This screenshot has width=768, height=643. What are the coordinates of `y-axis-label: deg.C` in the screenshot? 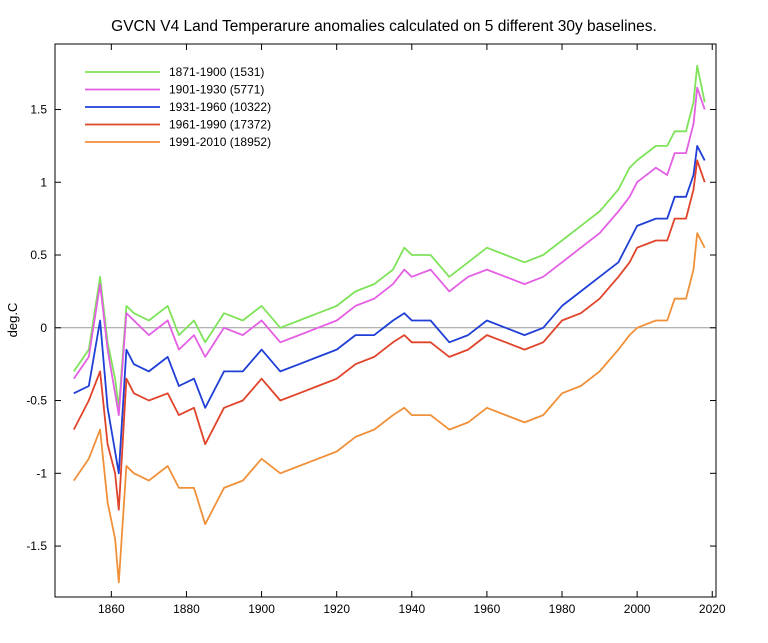 It's located at (12, 320).